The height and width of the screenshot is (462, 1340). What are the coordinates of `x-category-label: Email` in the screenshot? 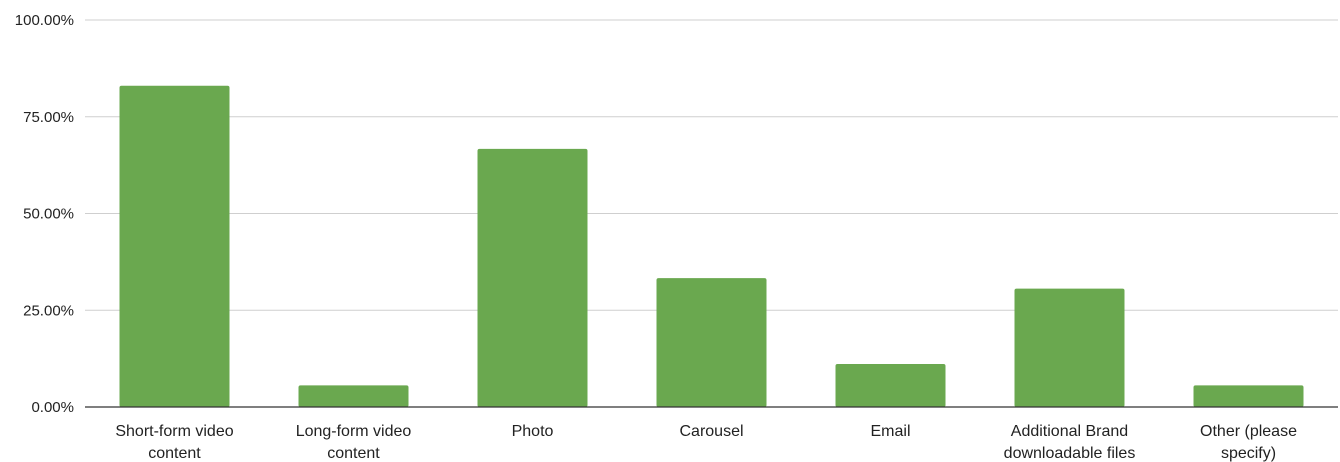 It's located at (890, 431).